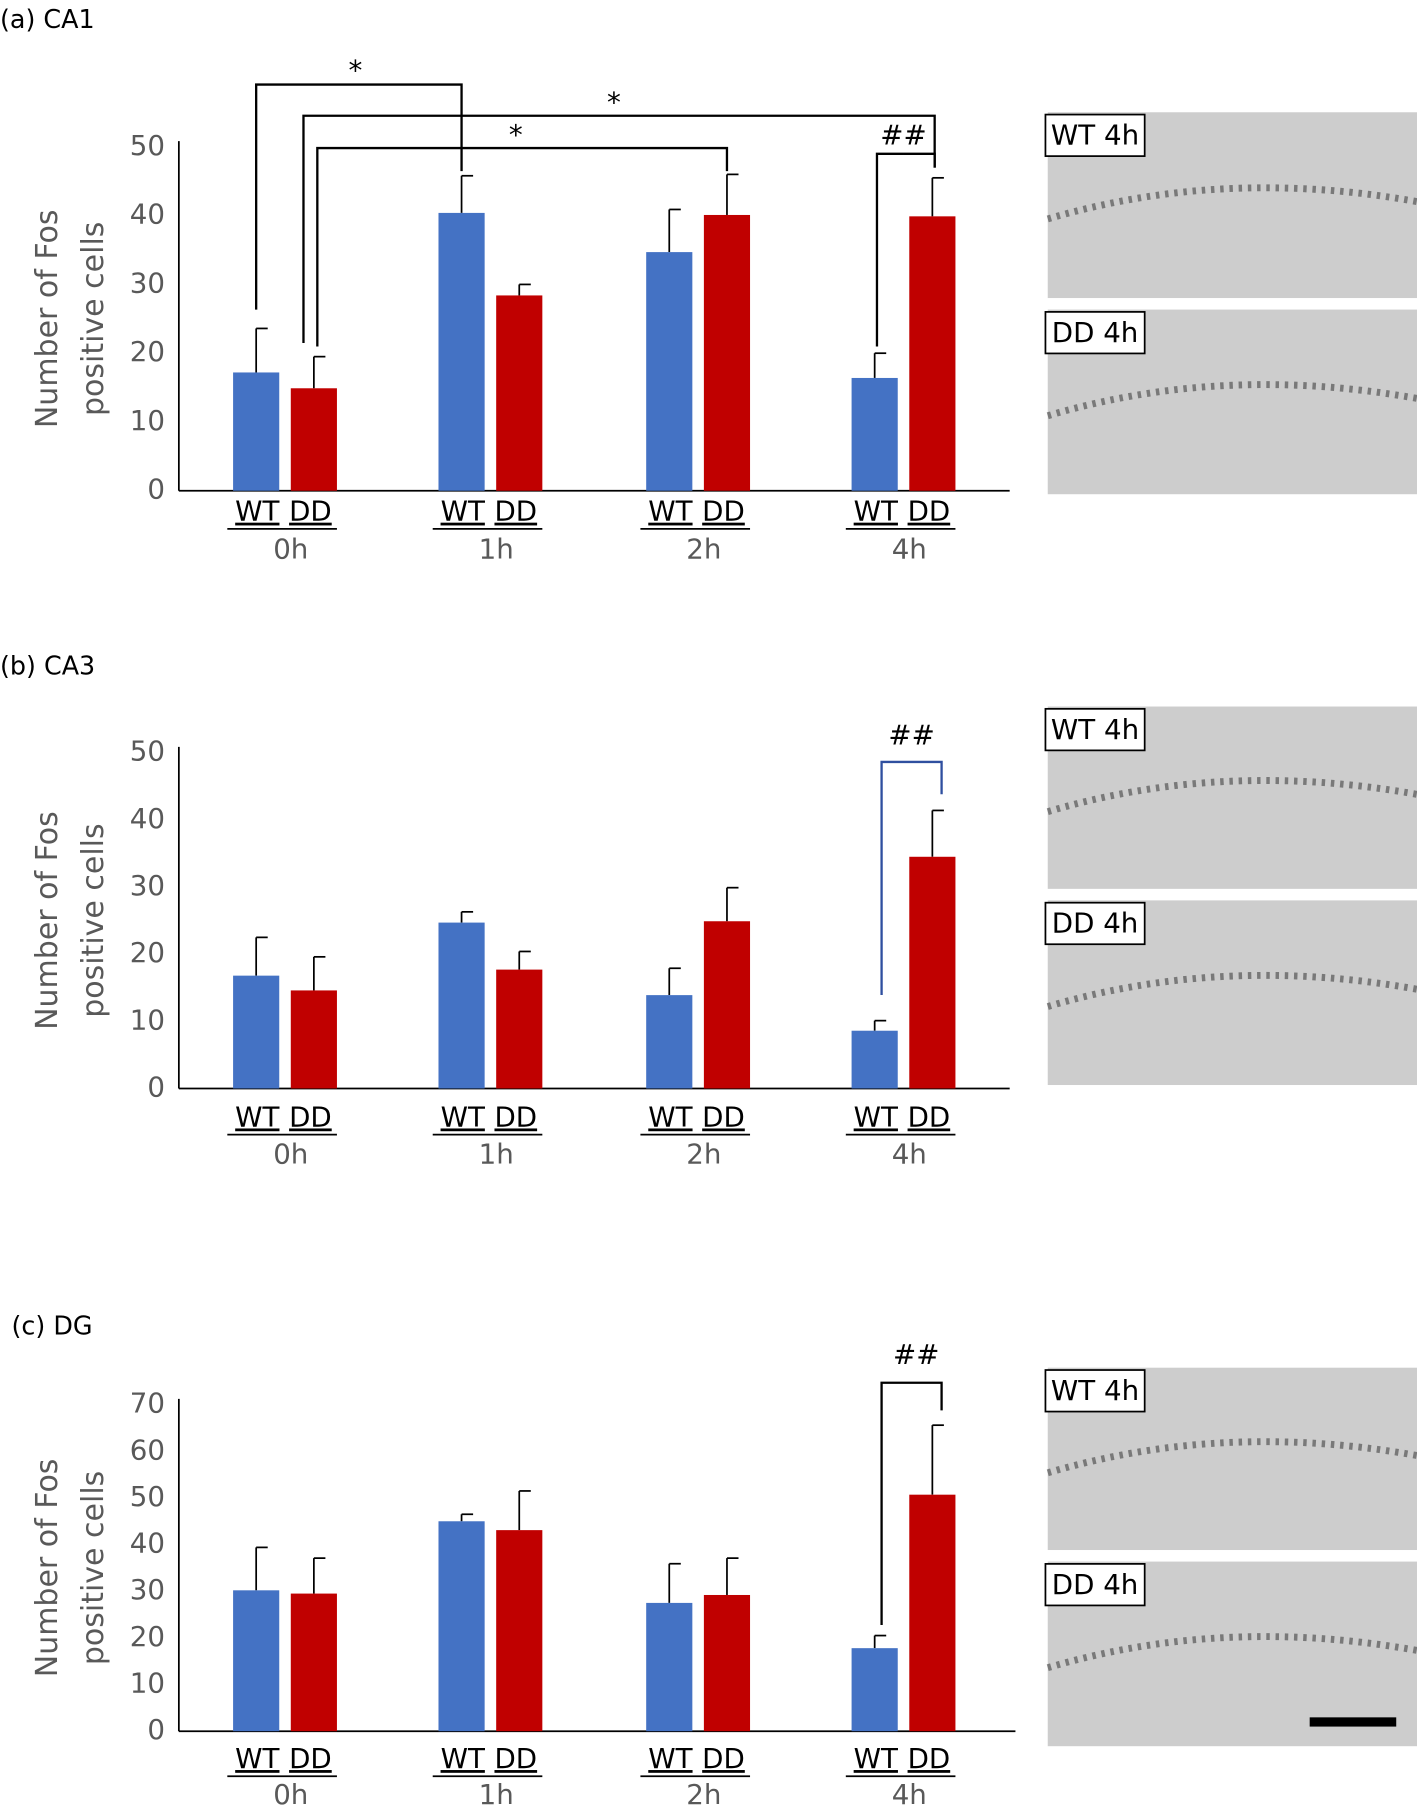  I want to click on panel-title: (b) CA3, so click(47, 665).